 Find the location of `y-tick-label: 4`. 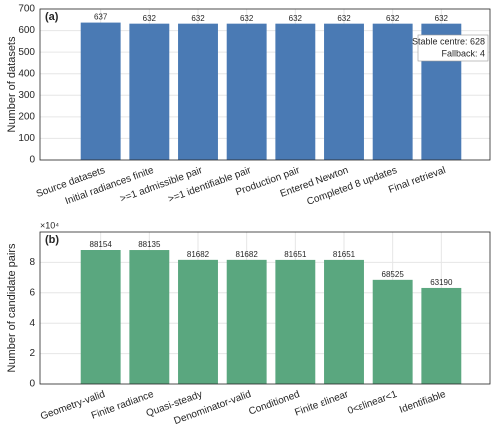

y-tick-label: 4 is located at coordinates (32, 323).